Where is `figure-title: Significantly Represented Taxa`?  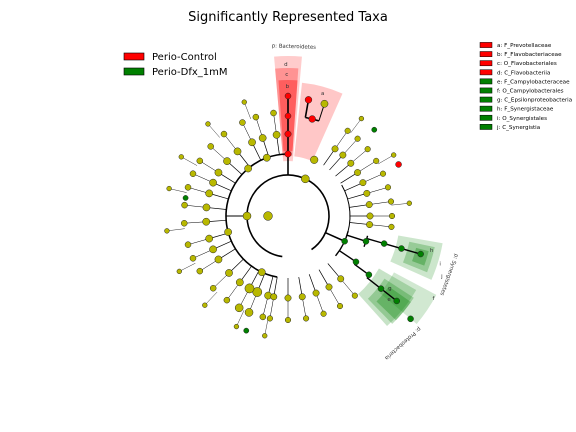 figure-title: Significantly Represented Taxa is located at coordinates (288, 17).